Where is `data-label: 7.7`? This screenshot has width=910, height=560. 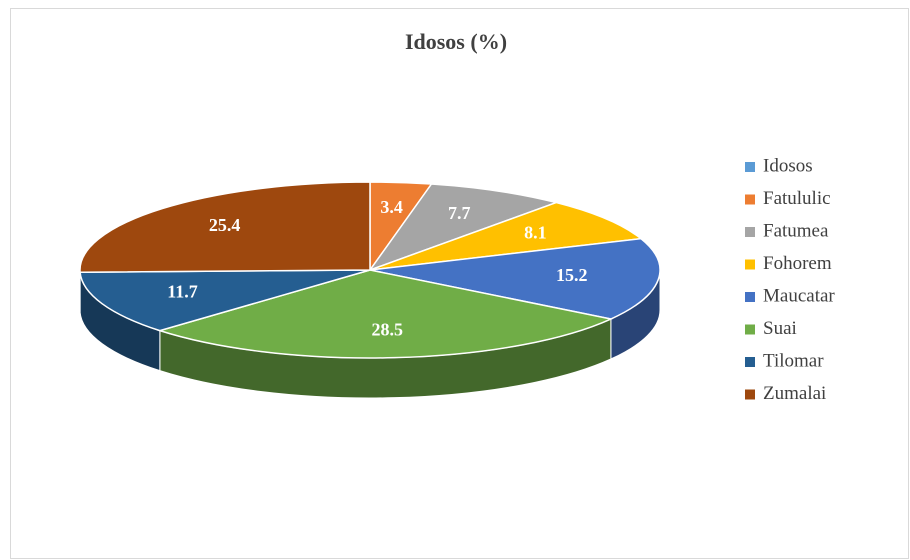
data-label: 7.7 is located at coordinates (459, 213).